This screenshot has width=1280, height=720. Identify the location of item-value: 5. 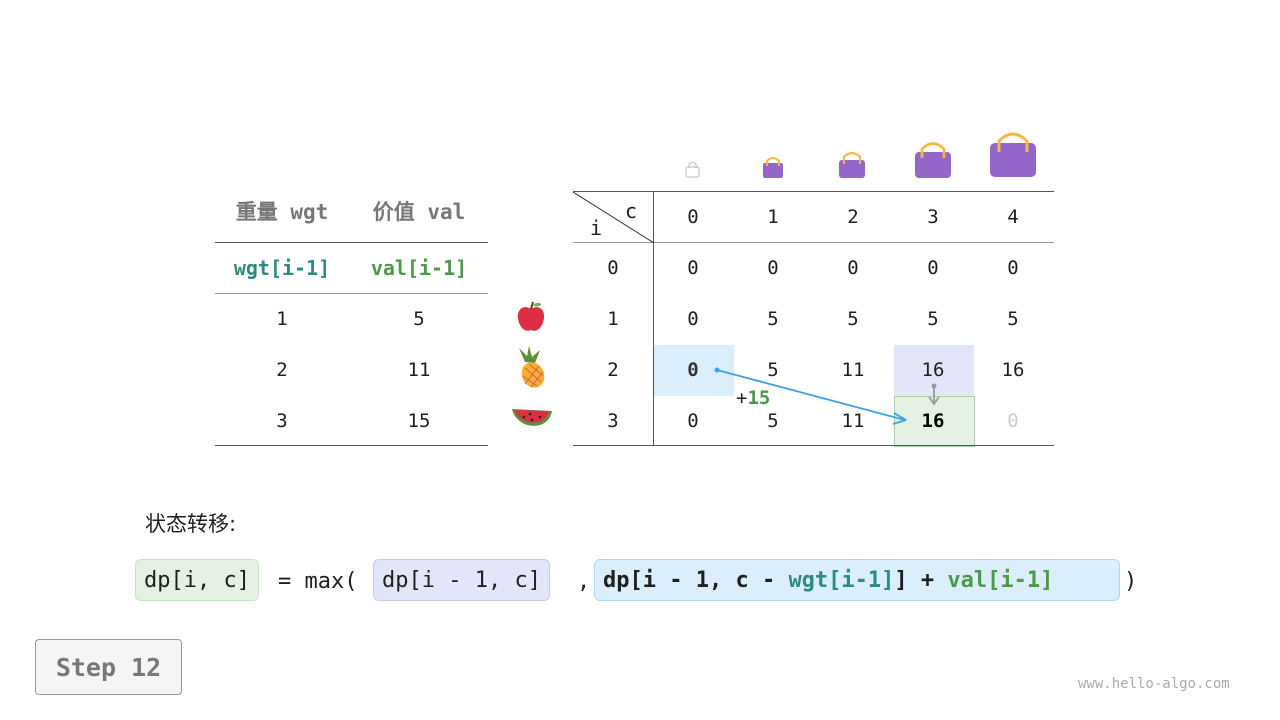
(419, 319).